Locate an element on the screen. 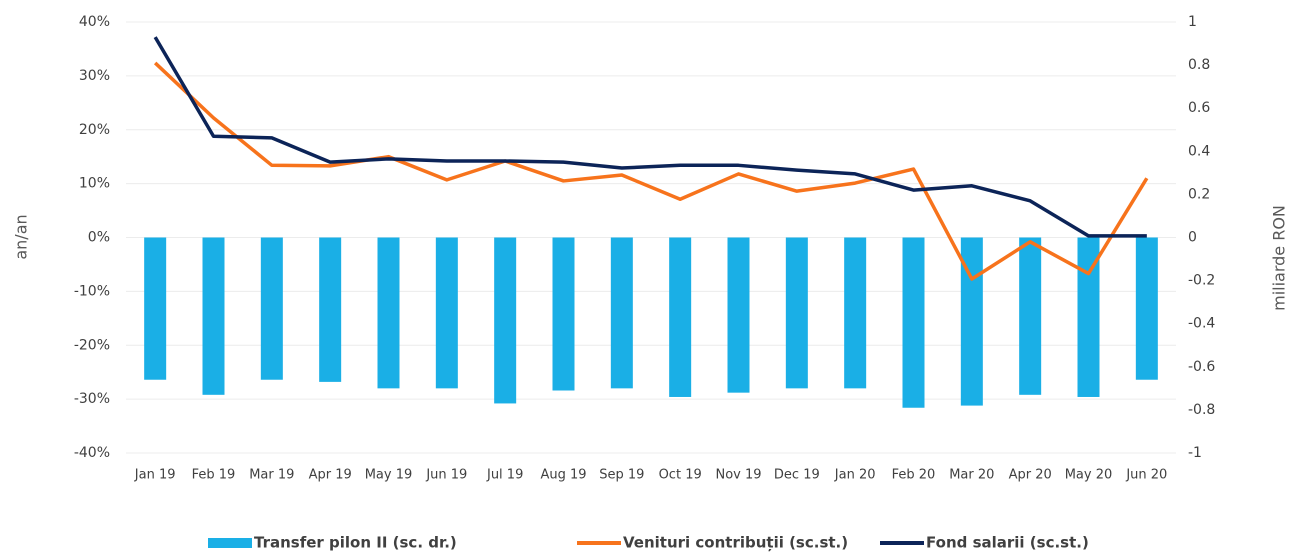 This screenshot has width=1291, height=552. x-tick-label: Jul 19 is located at coordinates (504, 475).